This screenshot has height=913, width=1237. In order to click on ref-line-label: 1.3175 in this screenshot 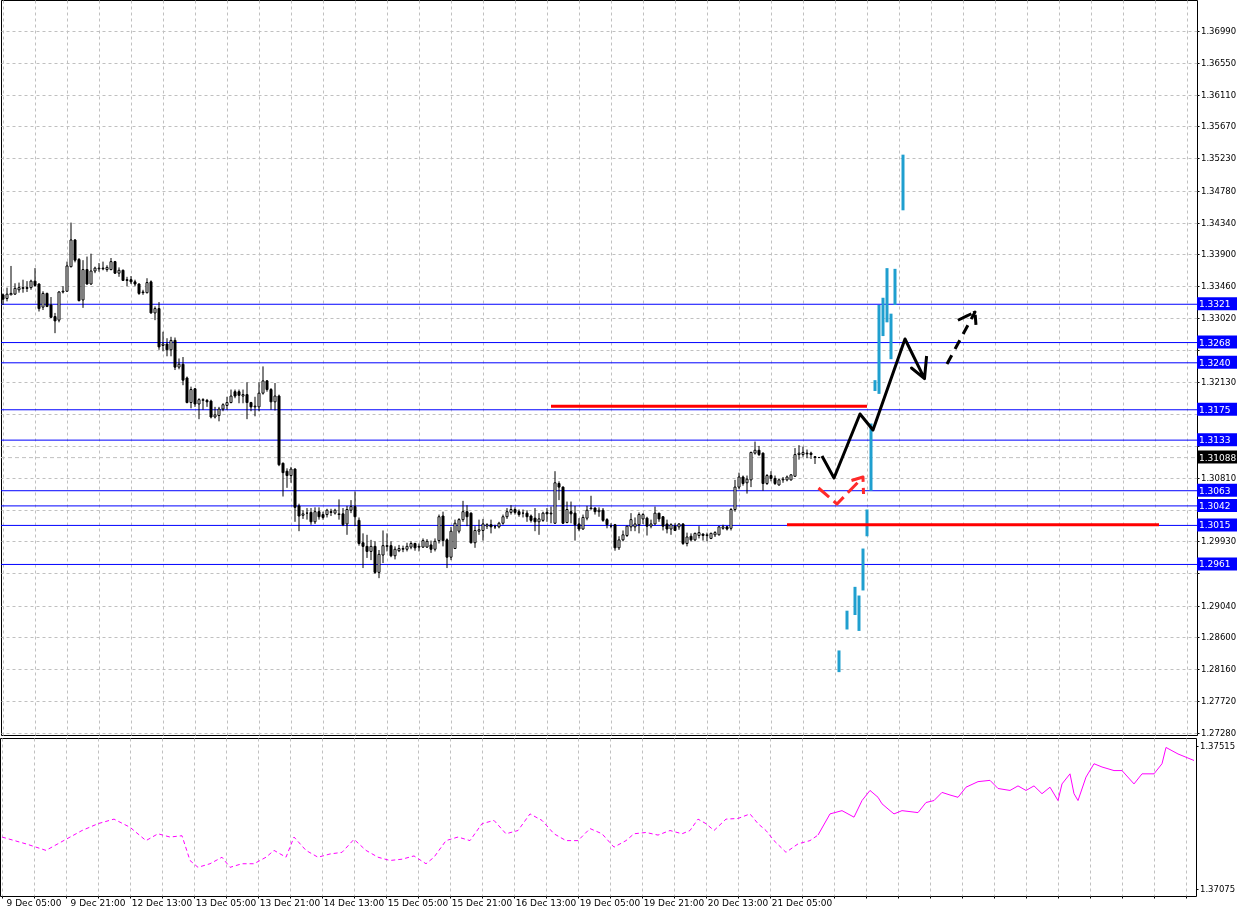, I will do `click(1215, 409)`.